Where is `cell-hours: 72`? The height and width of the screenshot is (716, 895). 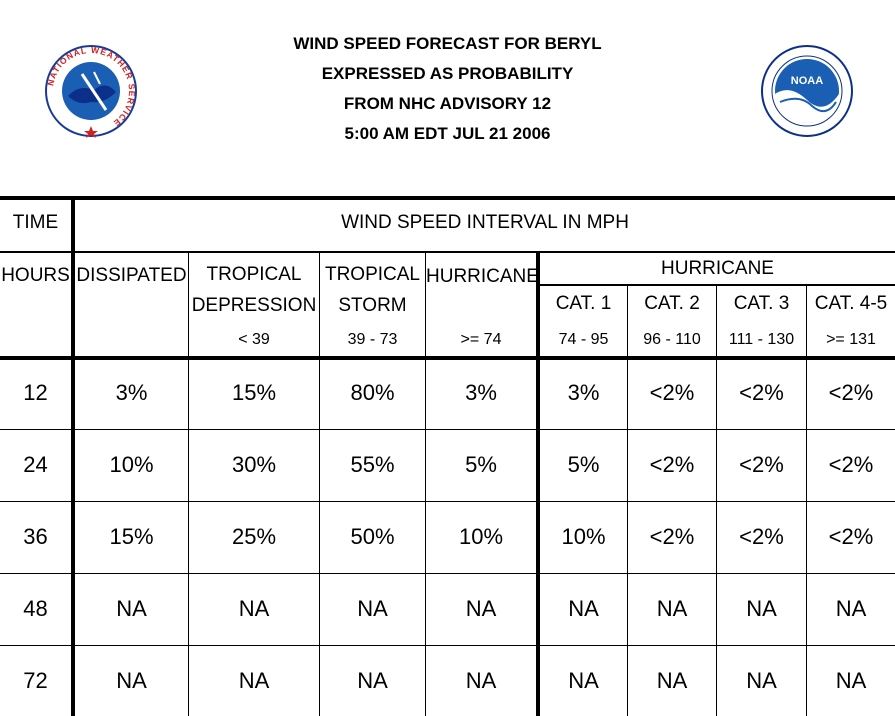 cell-hours: 72 is located at coordinates (35, 680).